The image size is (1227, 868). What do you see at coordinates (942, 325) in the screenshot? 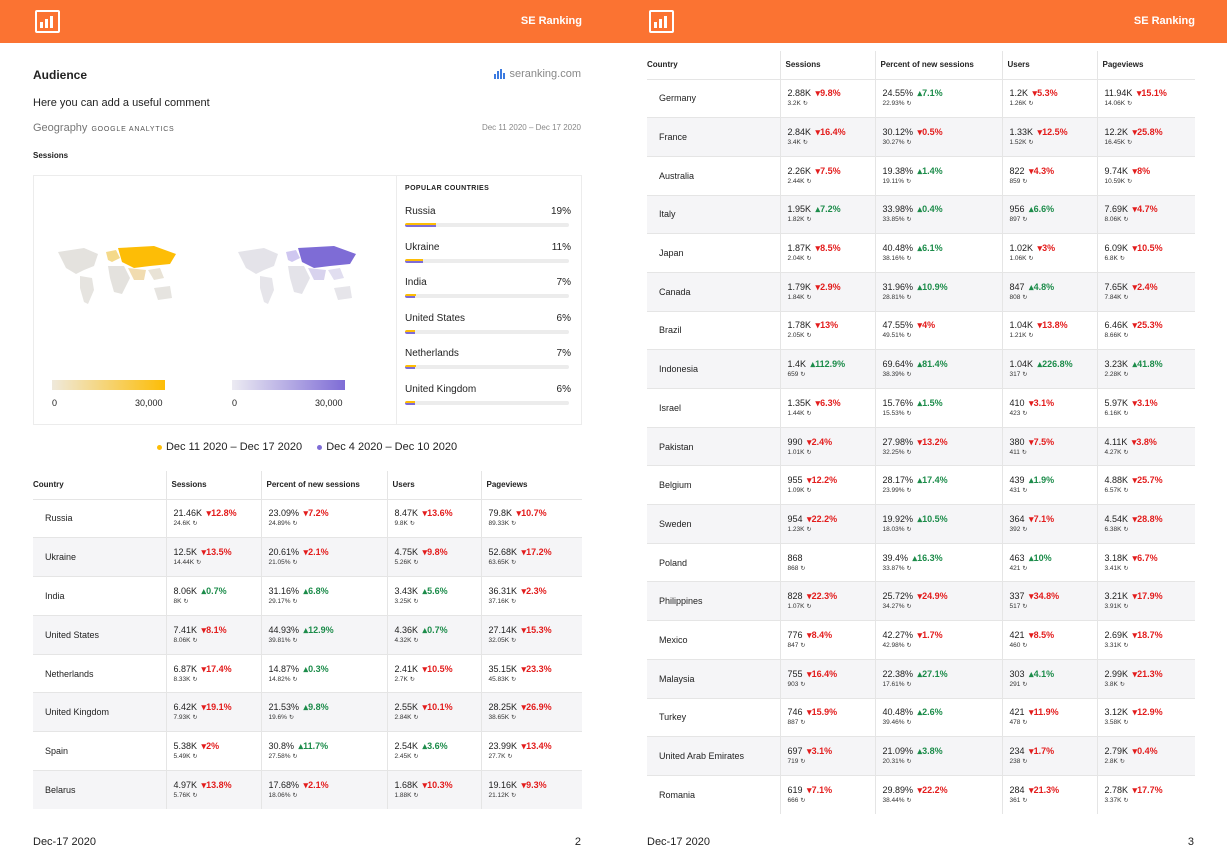
I see `metric-line: 47.55% ▾4%` at bounding box center [942, 325].